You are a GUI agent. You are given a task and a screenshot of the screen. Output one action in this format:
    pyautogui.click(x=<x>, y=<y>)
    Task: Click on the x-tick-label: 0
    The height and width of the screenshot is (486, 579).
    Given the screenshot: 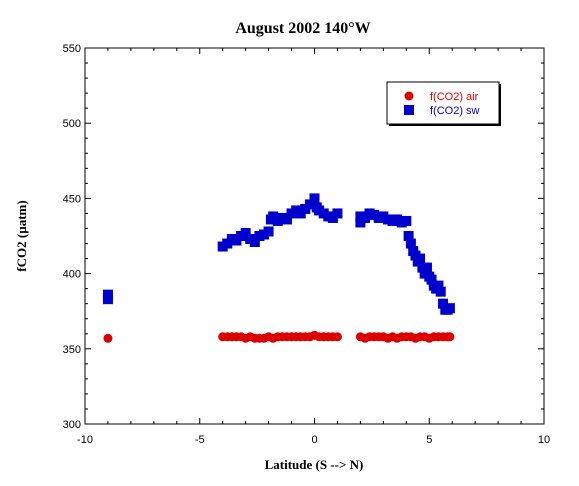 What is the action you would take?
    pyautogui.click(x=314, y=440)
    